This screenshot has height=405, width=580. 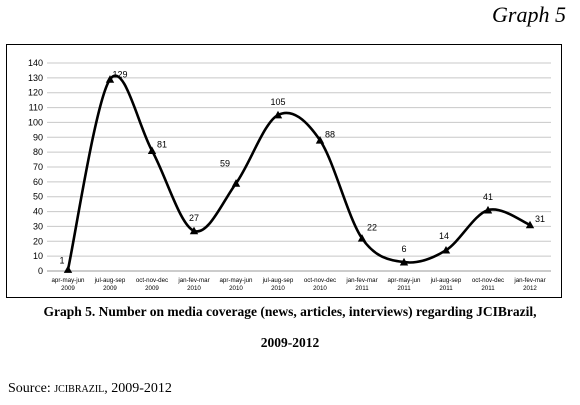 What do you see at coordinates (225, 163) in the screenshot?
I see `data-label: 59` at bounding box center [225, 163].